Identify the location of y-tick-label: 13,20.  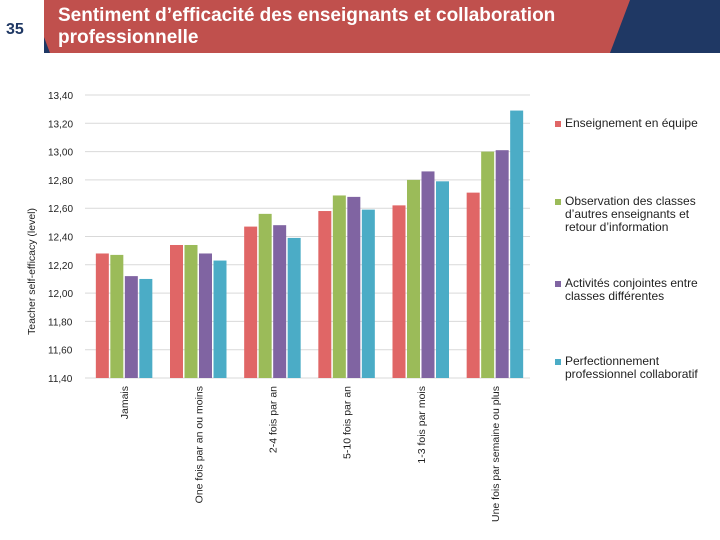
(60, 124).